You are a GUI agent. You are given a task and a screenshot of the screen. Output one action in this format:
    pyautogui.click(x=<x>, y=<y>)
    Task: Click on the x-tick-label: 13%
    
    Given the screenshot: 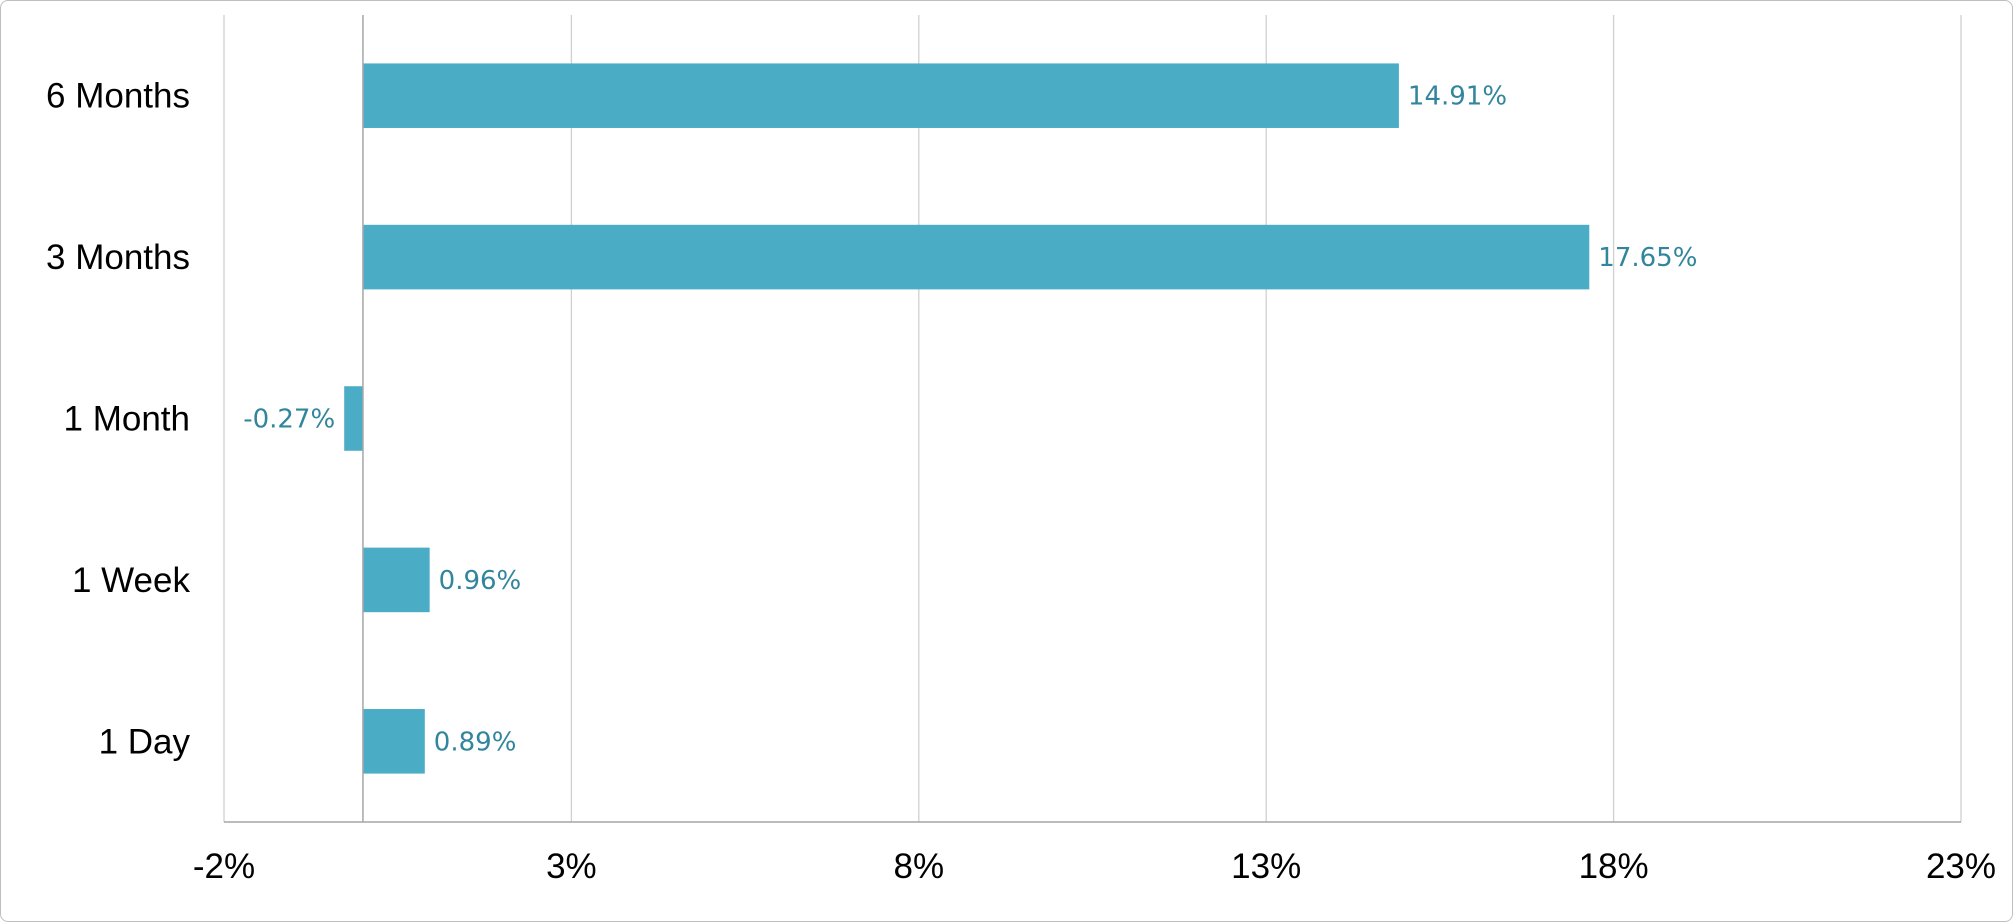 What is the action you would take?
    pyautogui.click(x=1266, y=866)
    